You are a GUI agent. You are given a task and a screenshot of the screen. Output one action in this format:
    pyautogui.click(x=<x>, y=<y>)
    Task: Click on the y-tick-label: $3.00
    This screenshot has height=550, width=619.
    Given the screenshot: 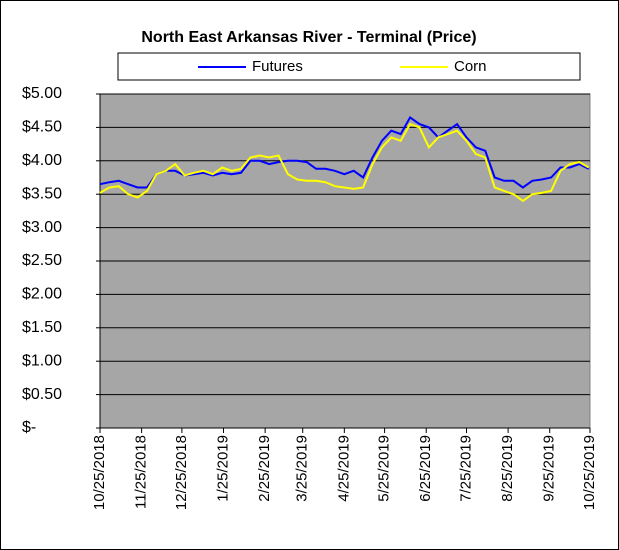 What is the action you would take?
    pyautogui.click(x=42, y=227)
    